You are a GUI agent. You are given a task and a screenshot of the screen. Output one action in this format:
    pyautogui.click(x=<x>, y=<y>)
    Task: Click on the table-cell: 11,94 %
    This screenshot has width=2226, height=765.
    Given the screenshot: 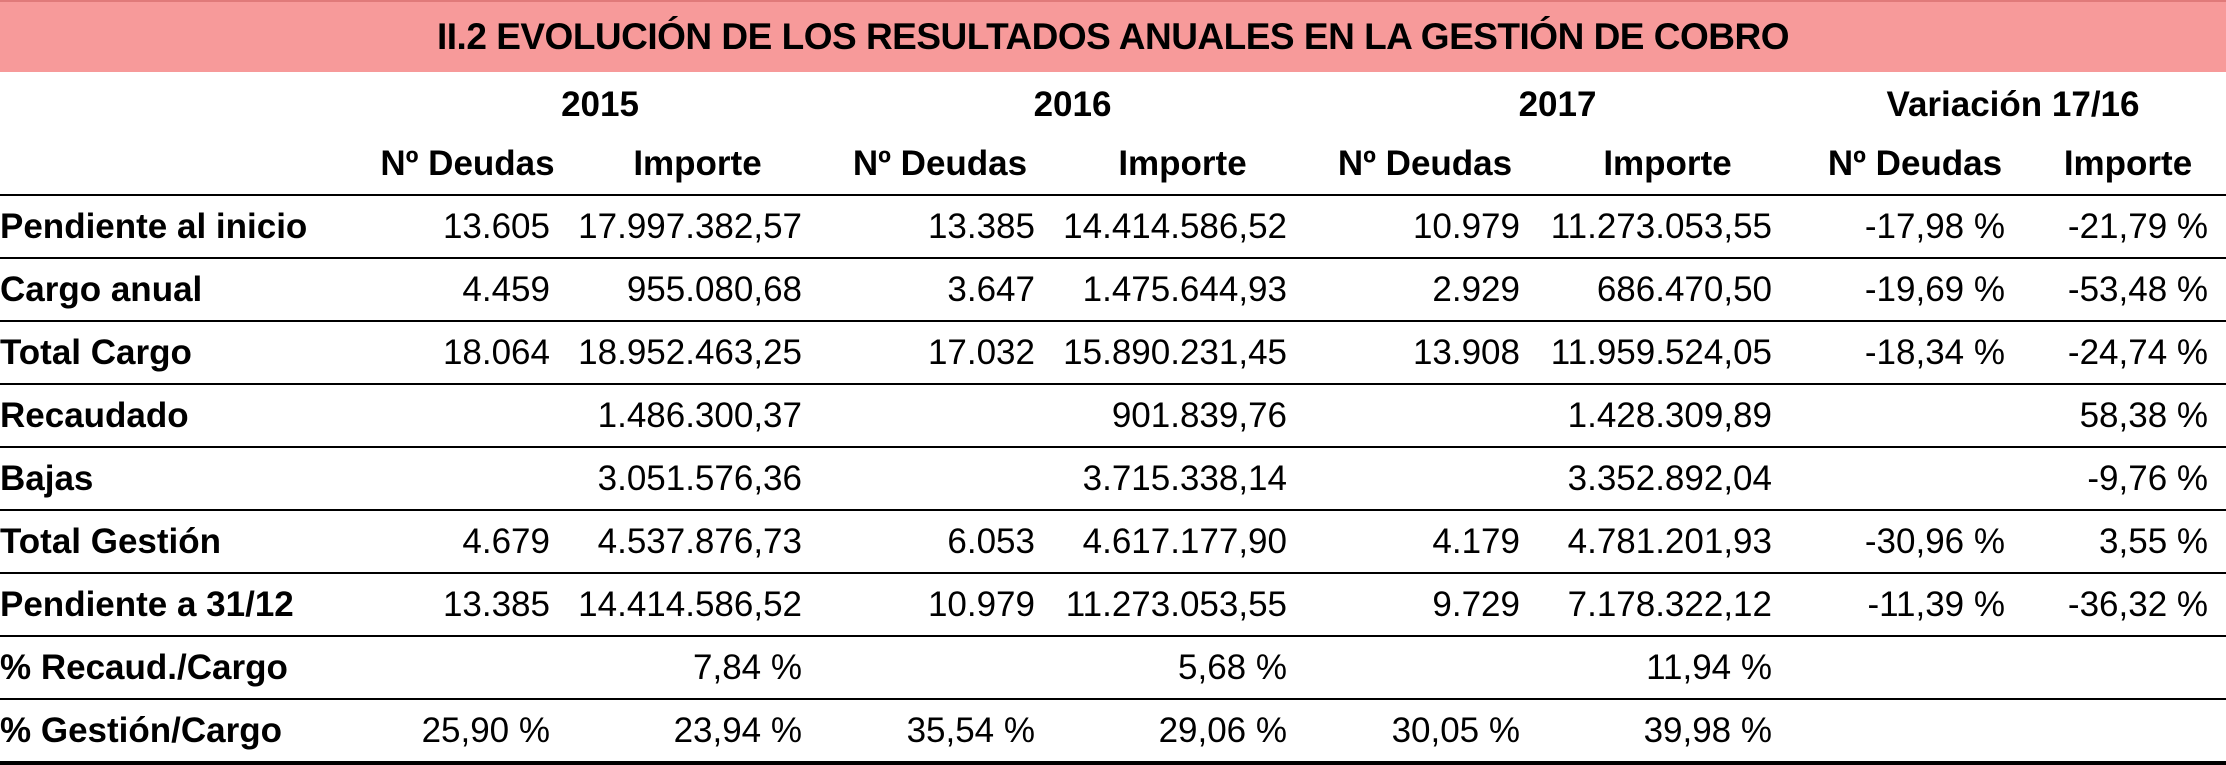 What is the action you would take?
    pyautogui.click(x=1667, y=667)
    